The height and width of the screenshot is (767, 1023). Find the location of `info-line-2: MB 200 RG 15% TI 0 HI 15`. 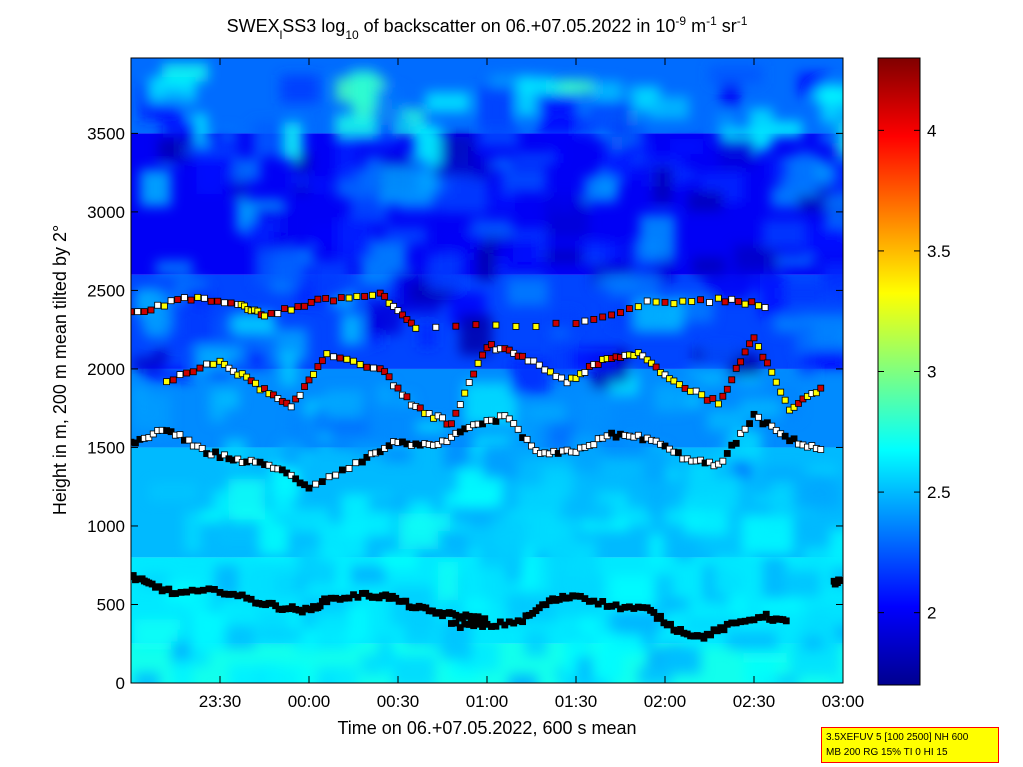

info-line-2: MB 200 RG 15% TI 0 HI 15 is located at coordinates (887, 752).